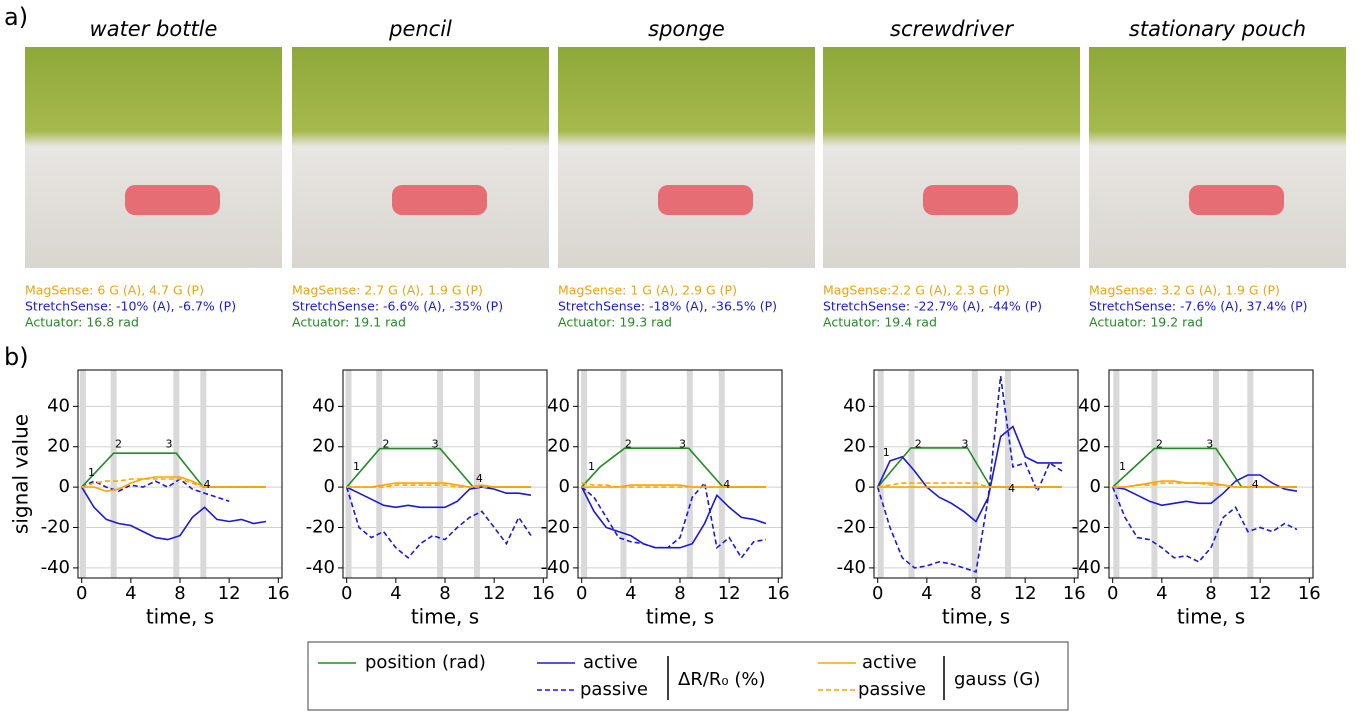  What do you see at coordinates (932, 306) in the screenshot?
I see `caption-stretchsense: StretchSense: -22.7% (A), -44% (P)` at bounding box center [932, 306].